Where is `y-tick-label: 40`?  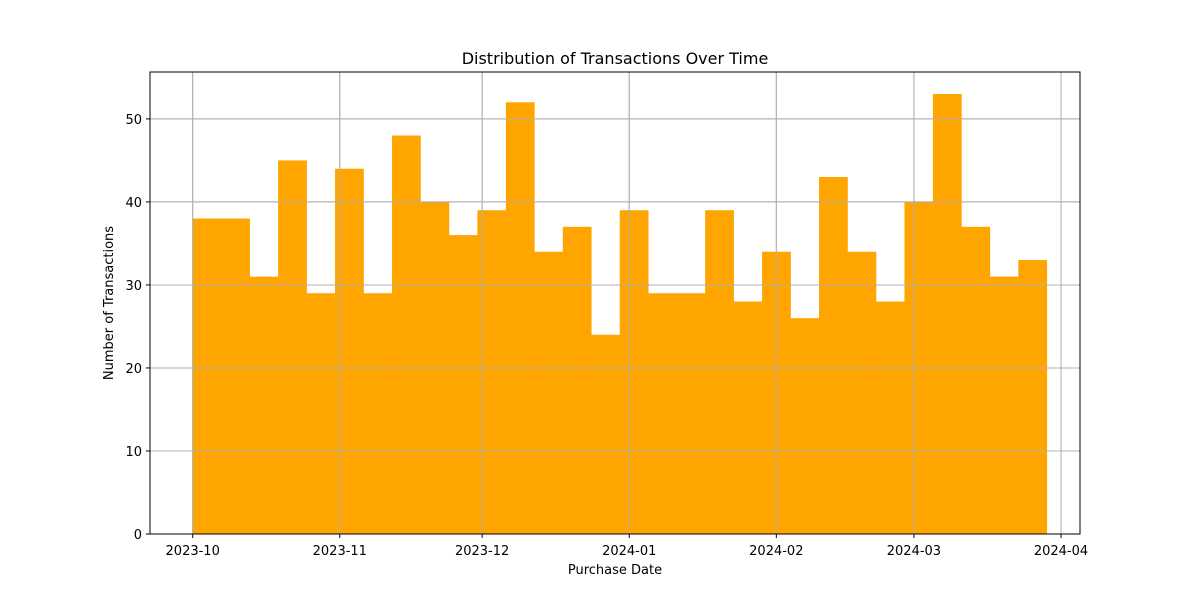 y-tick-label: 40 is located at coordinates (133, 203).